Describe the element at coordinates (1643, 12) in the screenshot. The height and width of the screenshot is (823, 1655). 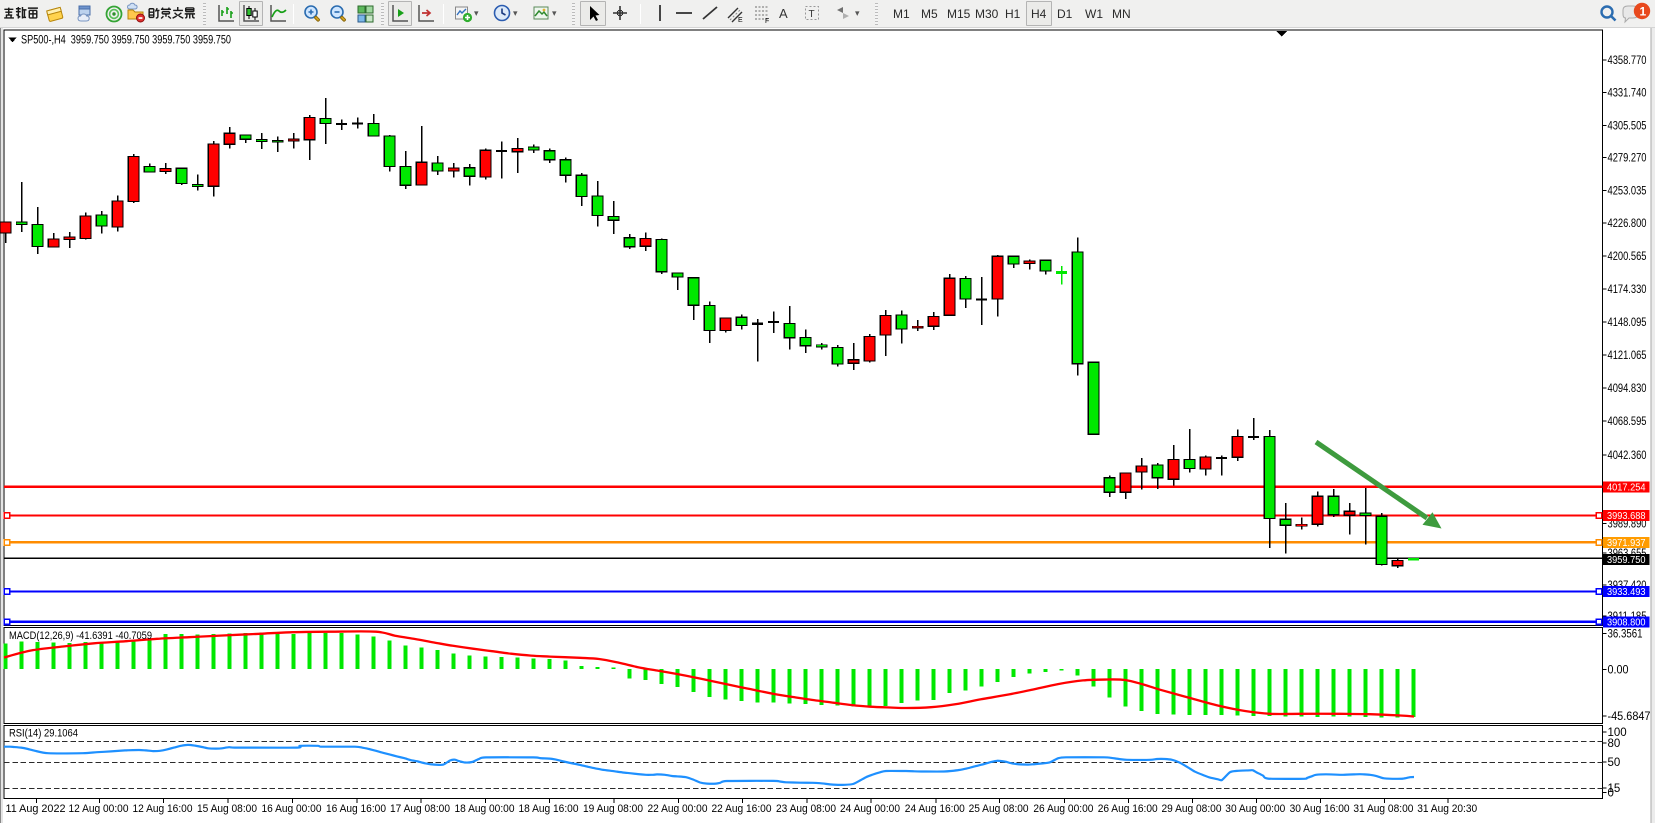
I see `svg-text: 1` at that location.